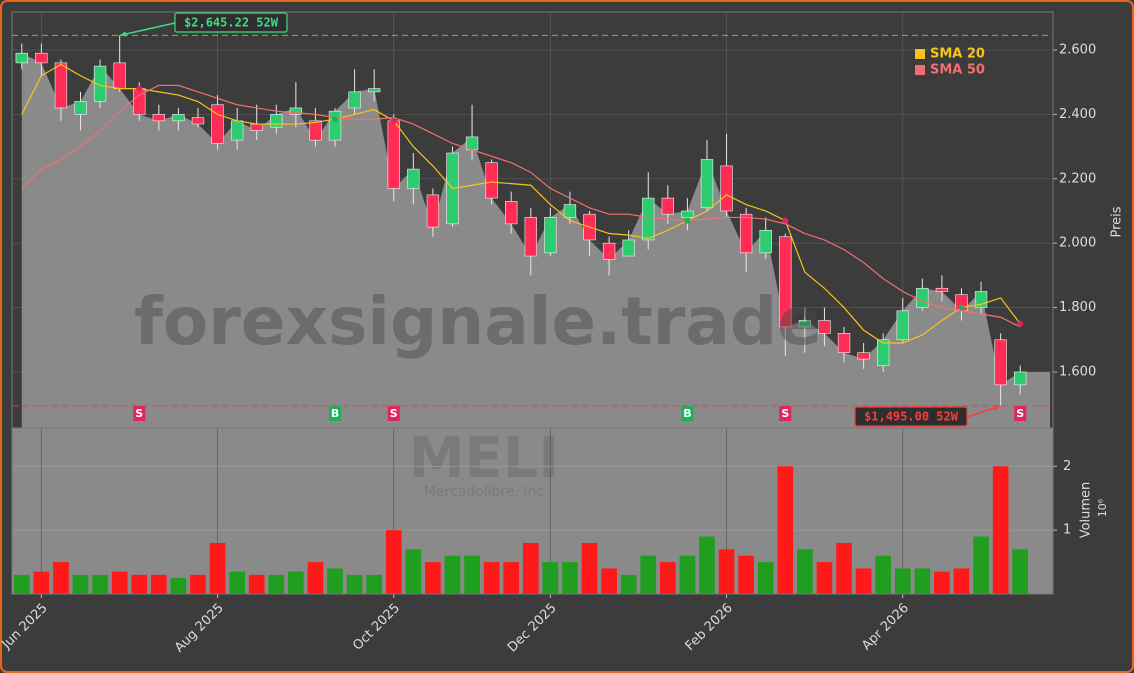 The image size is (1134, 673). What do you see at coordinates (1086, 510) in the screenshot?
I see `volume-axis-label: Volumen` at bounding box center [1086, 510].